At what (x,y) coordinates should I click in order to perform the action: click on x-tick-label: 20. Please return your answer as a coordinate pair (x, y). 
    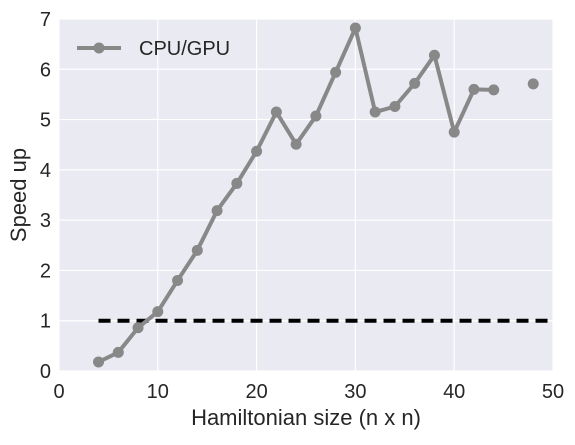
    Looking at the image, I should click on (256, 392).